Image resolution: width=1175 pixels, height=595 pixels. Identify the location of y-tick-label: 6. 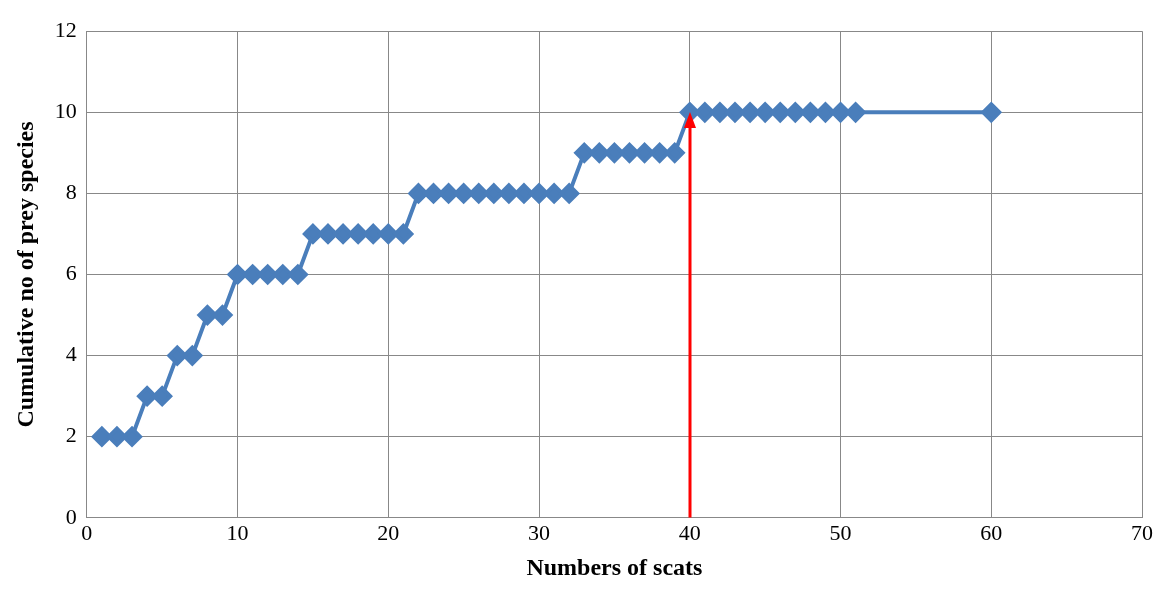
(71, 273).